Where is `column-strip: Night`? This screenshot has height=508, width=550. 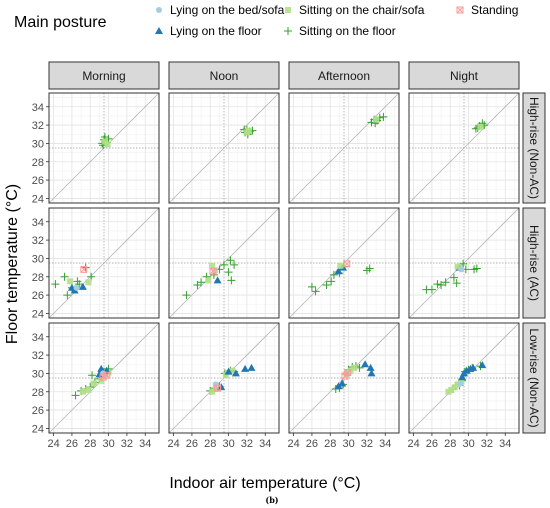 column-strip: Night is located at coordinates (464, 75).